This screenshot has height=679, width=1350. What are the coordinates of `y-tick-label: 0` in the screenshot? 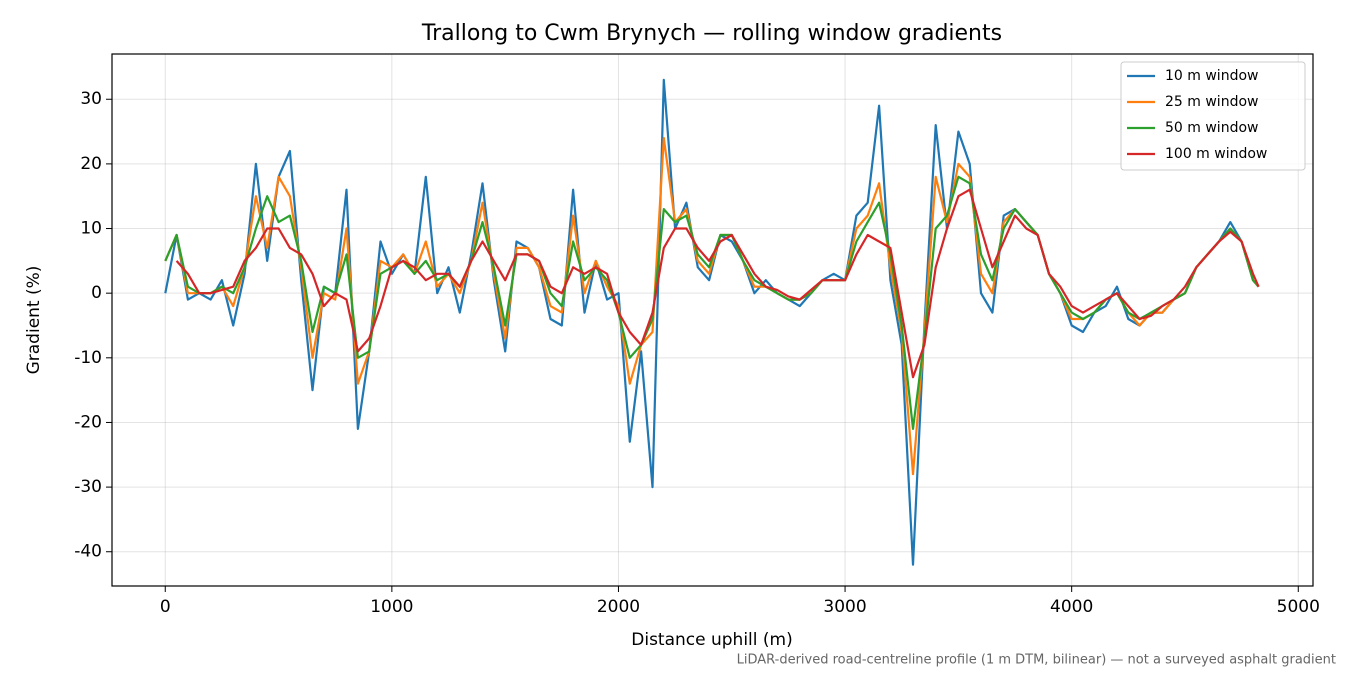 It's located at (96, 293).